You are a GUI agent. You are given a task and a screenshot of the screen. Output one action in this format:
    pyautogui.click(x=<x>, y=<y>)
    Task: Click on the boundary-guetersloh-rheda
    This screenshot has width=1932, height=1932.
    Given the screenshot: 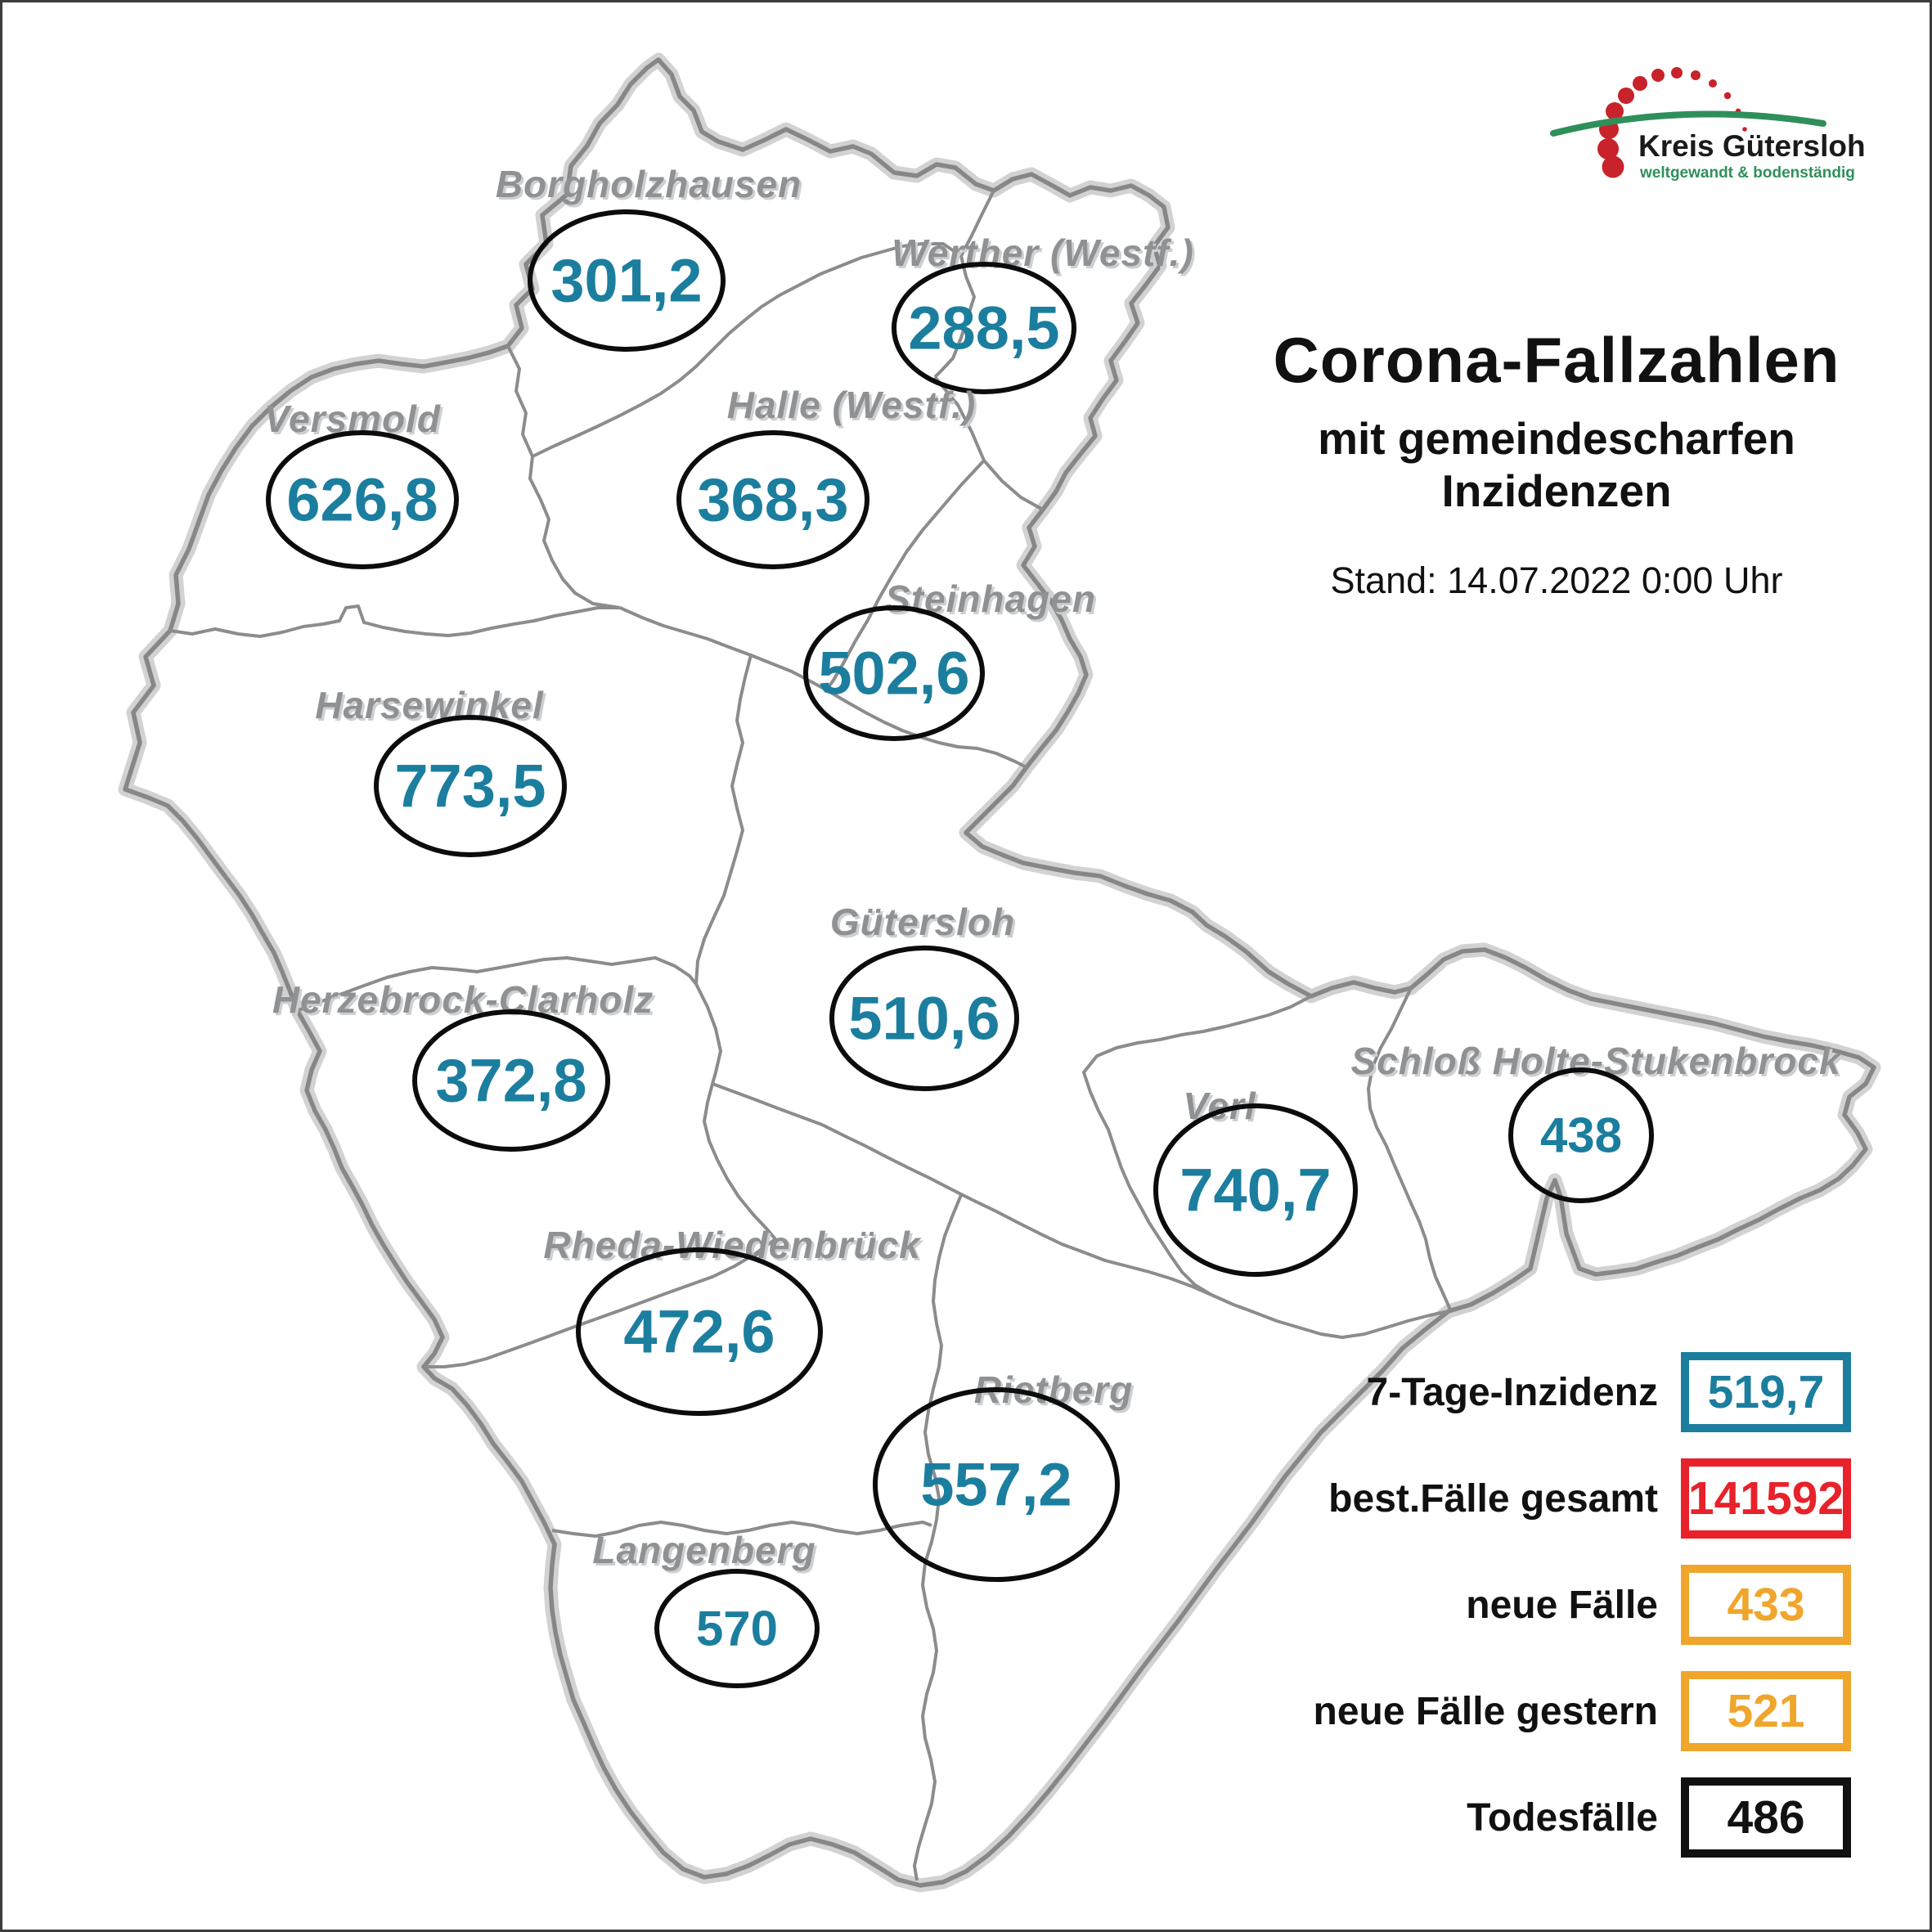 What is the action you would take?
    pyautogui.click(x=962, y=1189)
    